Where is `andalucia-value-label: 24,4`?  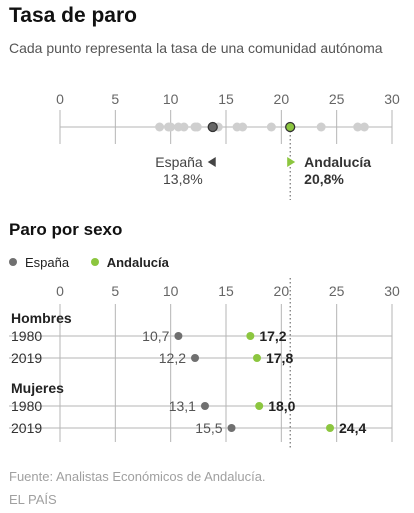 andalucia-value-label: 24,4 is located at coordinates (352, 428).